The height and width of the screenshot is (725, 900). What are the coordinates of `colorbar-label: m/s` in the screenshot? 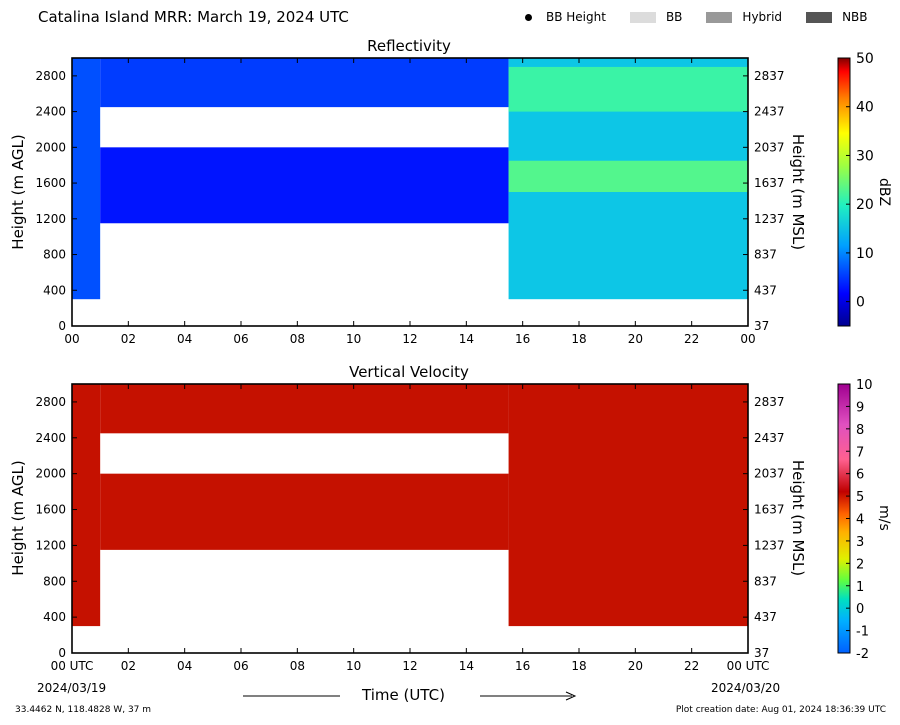 It's located at (884, 518).